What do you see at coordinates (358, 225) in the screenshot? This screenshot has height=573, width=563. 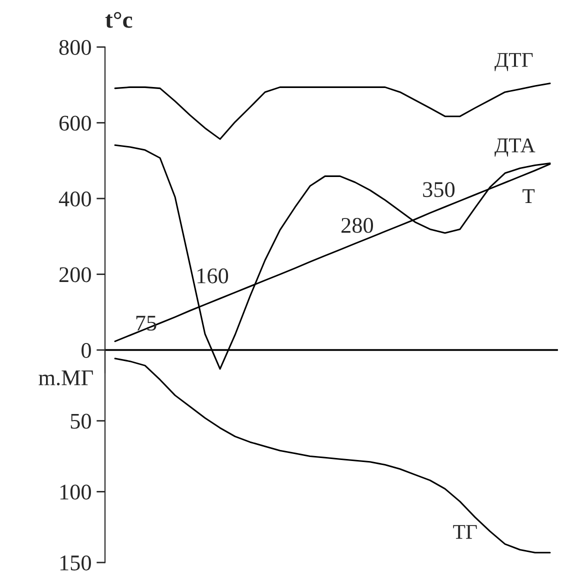 I see `annotation: 280` at bounding box center [358, 225].